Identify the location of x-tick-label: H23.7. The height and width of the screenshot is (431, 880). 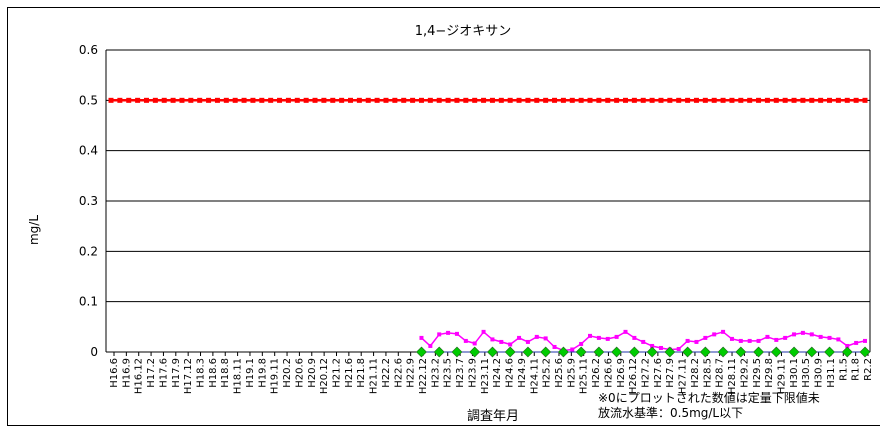
(460, 373).